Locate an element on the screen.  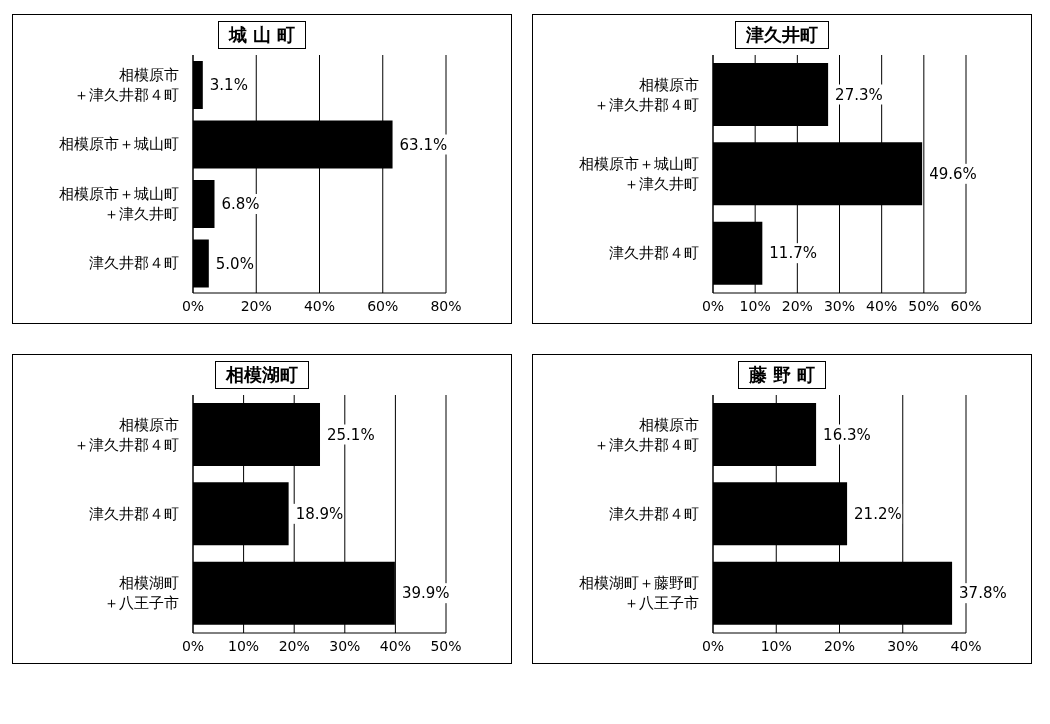
x-tick-label: 80% is located at coordinates (446, 305).